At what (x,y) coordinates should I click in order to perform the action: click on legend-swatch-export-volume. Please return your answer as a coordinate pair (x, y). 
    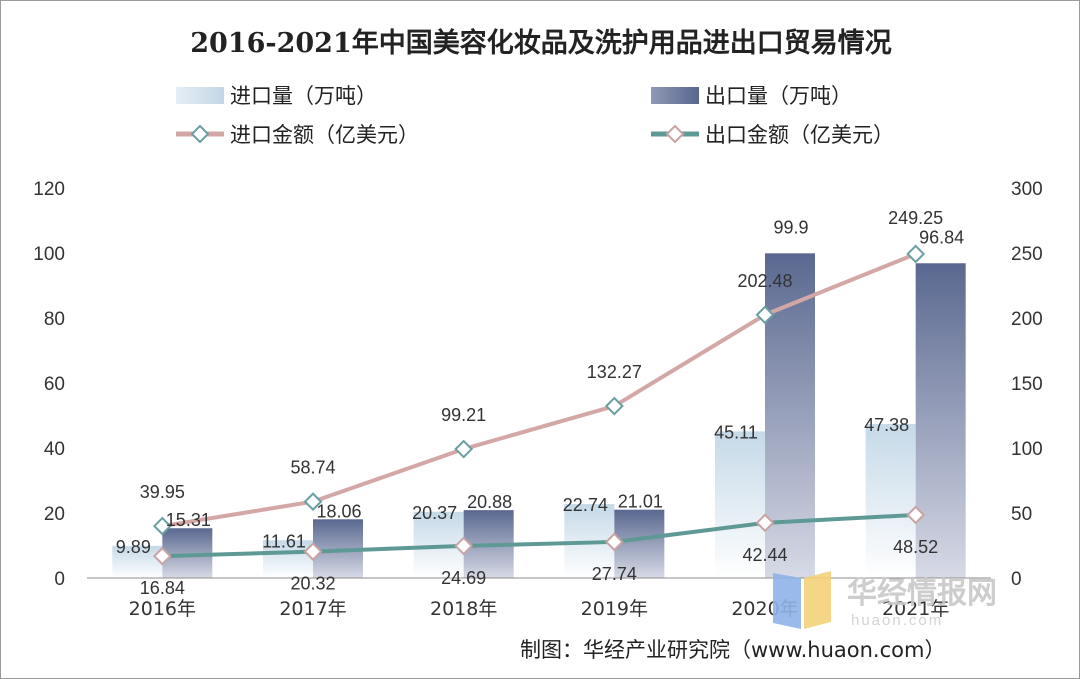
    Looking at the image, I should click on (675, 95).